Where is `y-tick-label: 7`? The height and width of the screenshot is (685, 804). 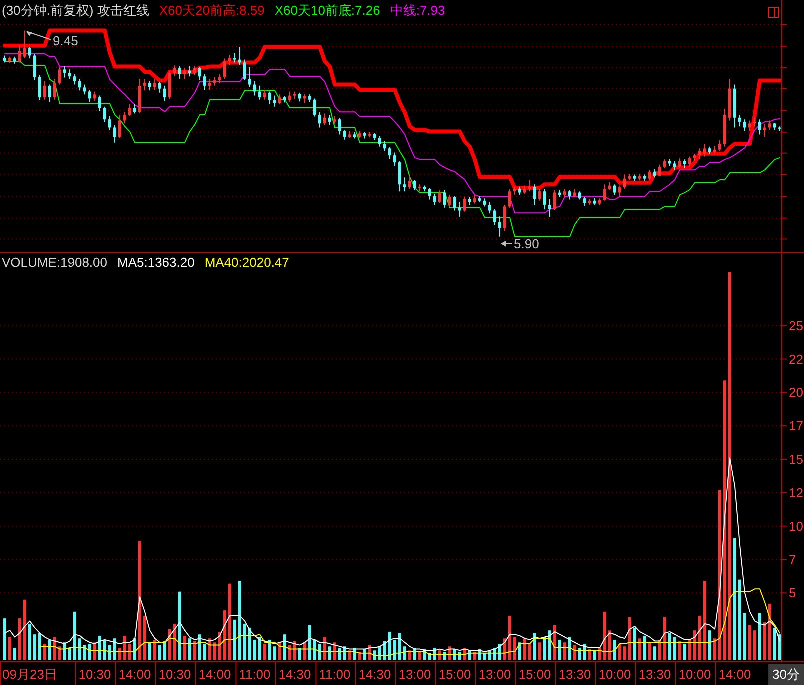 y-tick-label: 7 is located at coordinates (792, 560).